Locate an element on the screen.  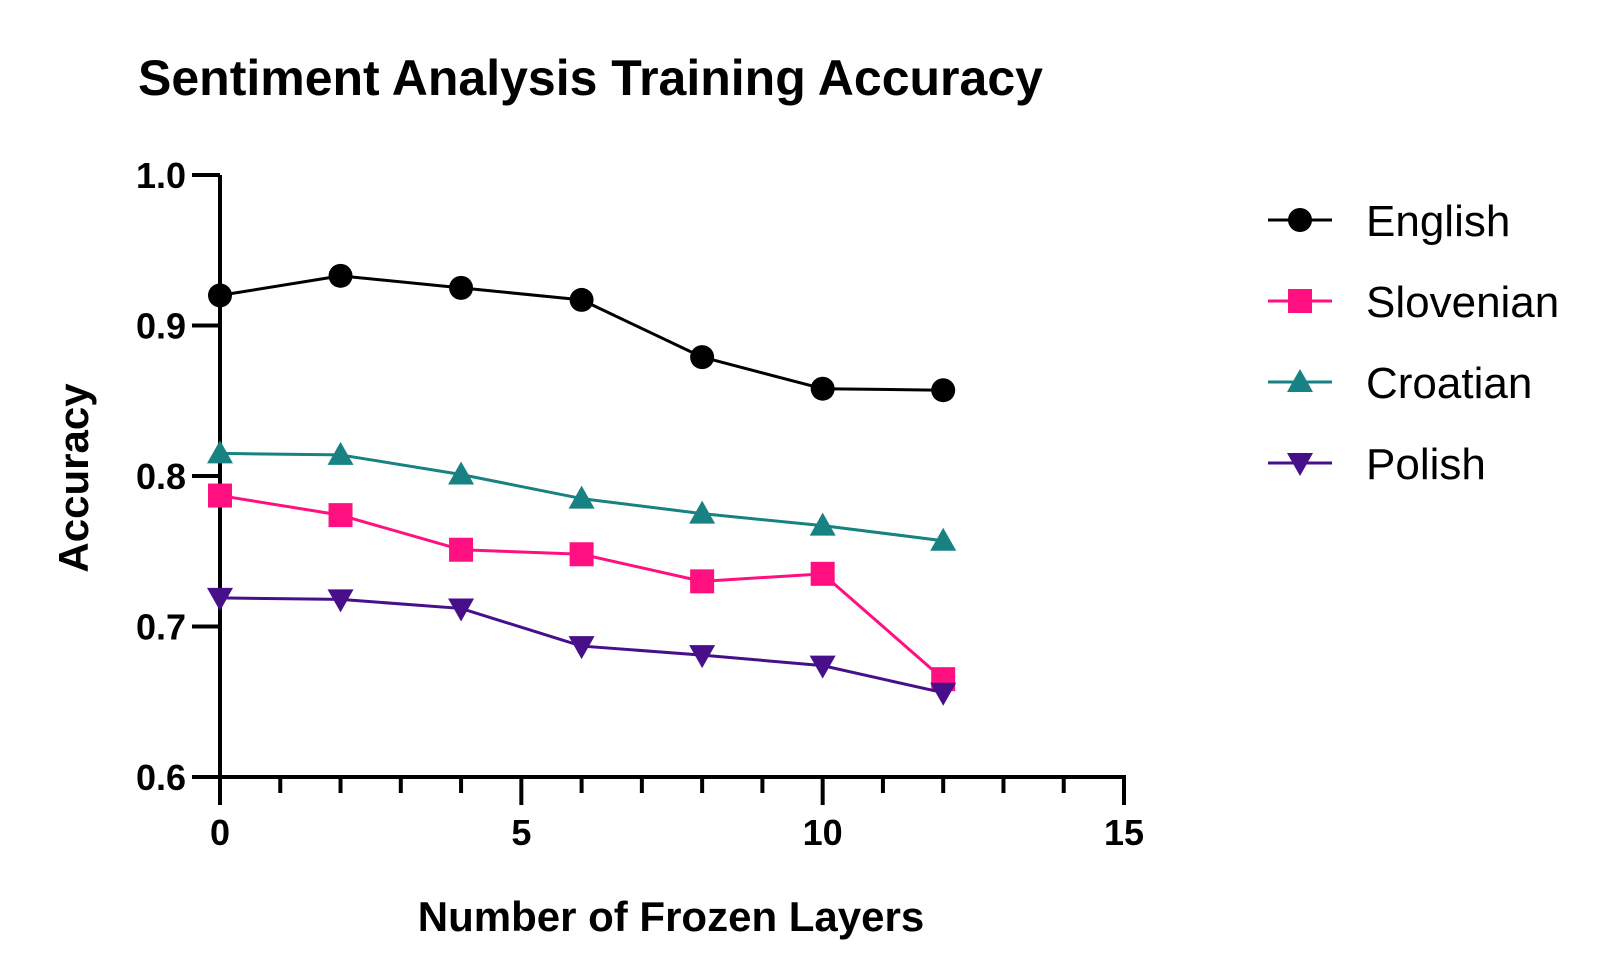
legend-marker-polish is located at coordinates (1300, 464).